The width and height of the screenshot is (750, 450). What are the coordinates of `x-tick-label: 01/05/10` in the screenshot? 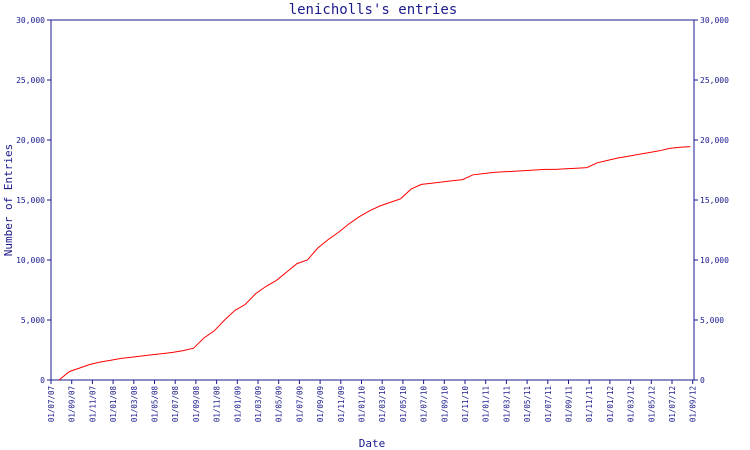 It's located at (403, 404).